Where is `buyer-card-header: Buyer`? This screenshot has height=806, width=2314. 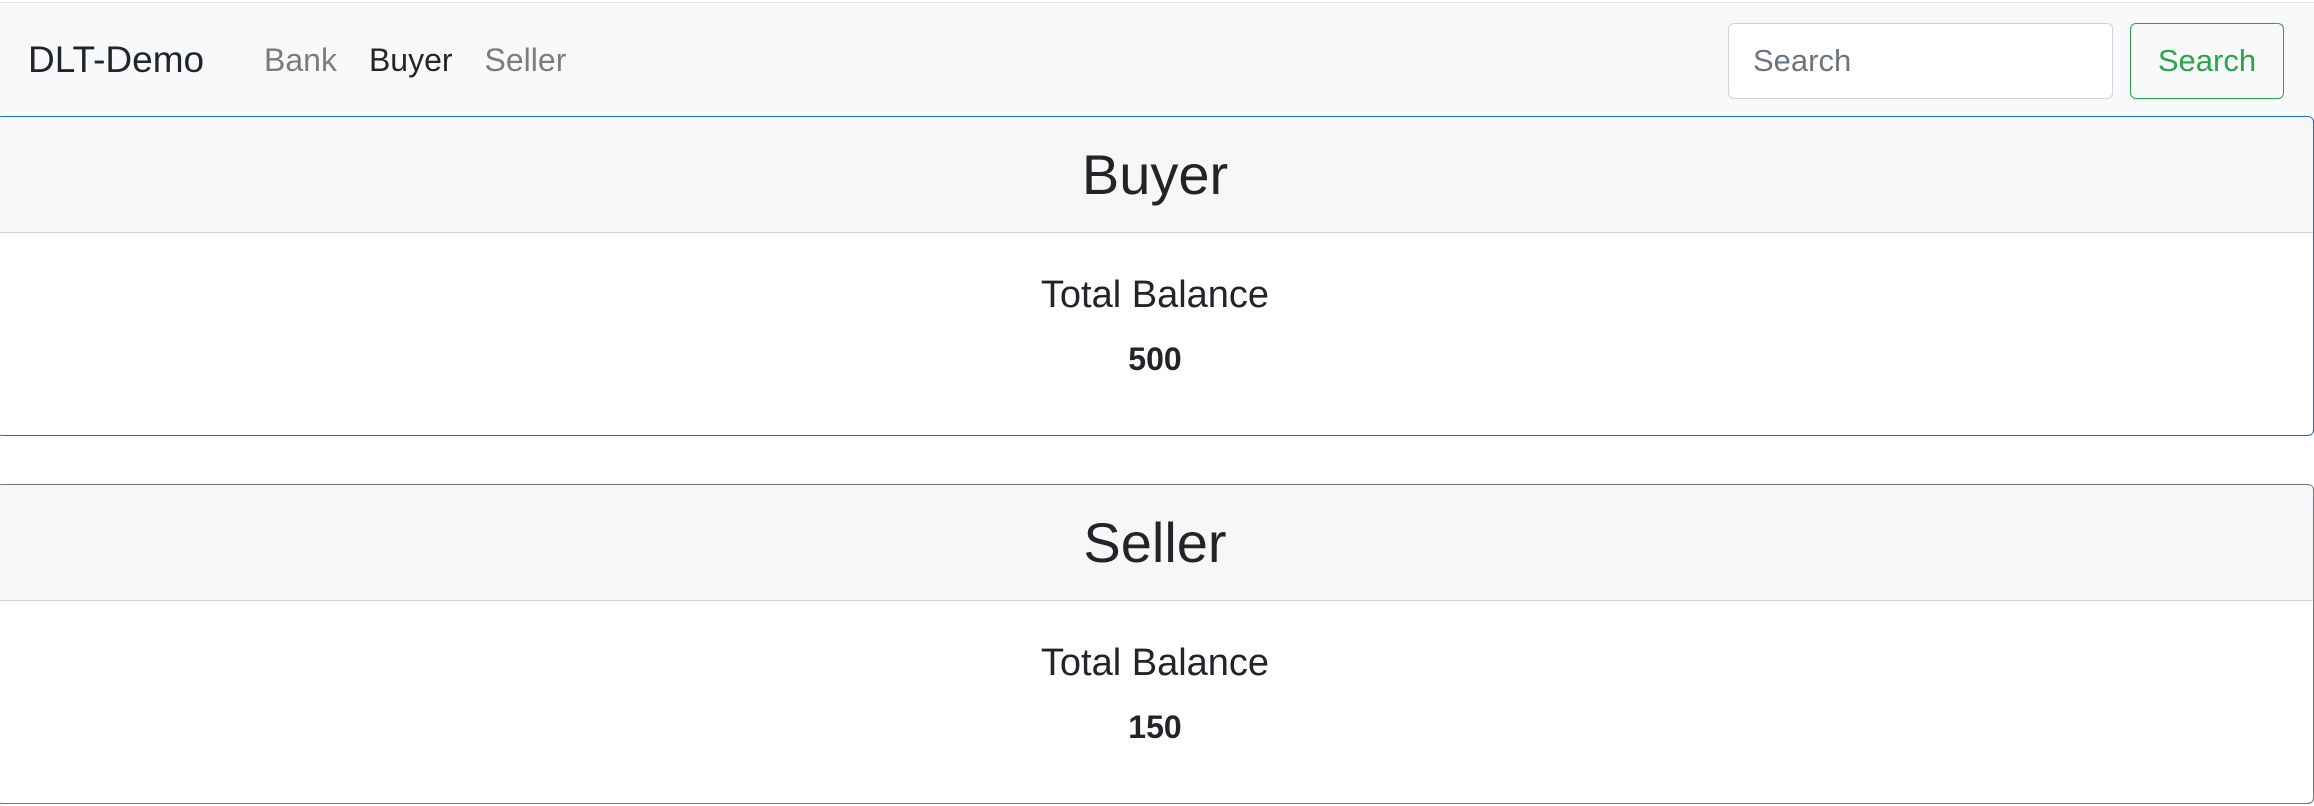
buyer-card-header: Buyer is located at coordinates (1156, 175).